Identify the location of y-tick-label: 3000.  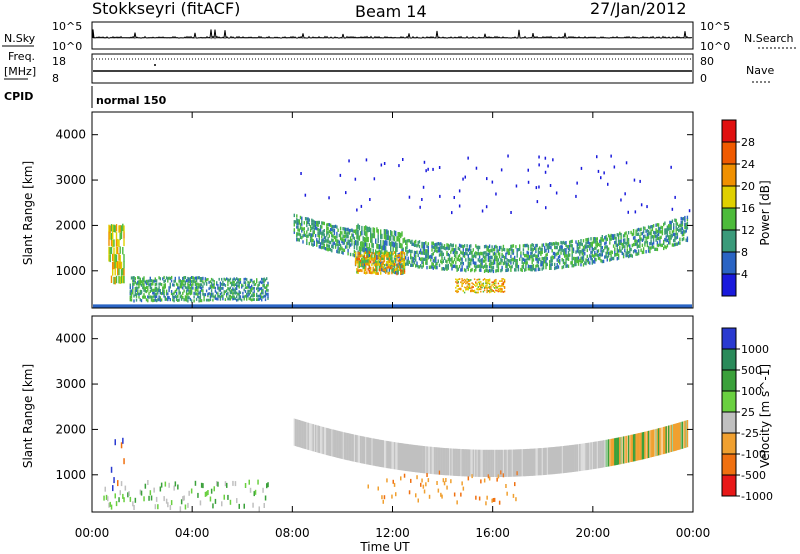
(70, 384).